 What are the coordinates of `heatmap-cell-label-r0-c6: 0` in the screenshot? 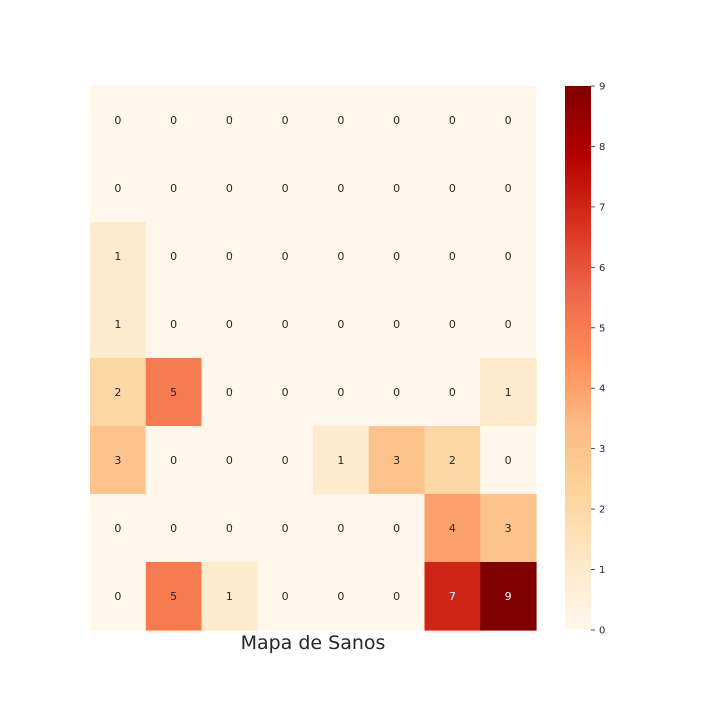 It's located at (452, 120).